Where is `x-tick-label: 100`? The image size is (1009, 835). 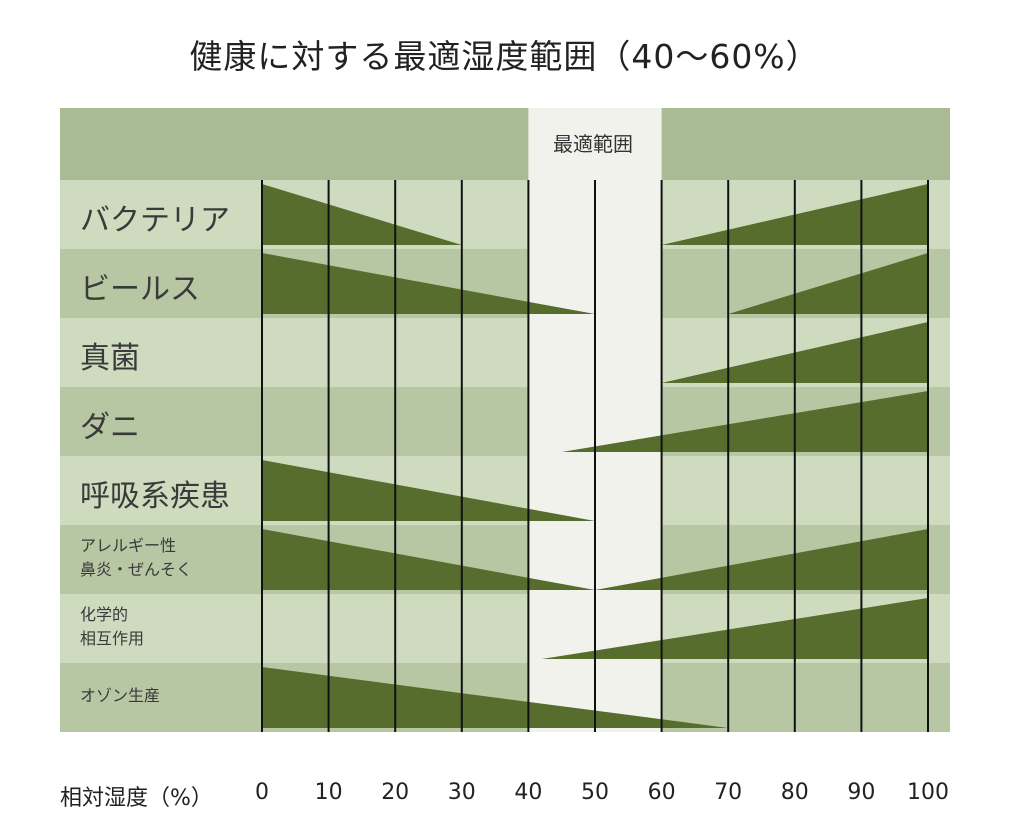
x-tick-label: 100 is located at coordinates (928, 792).